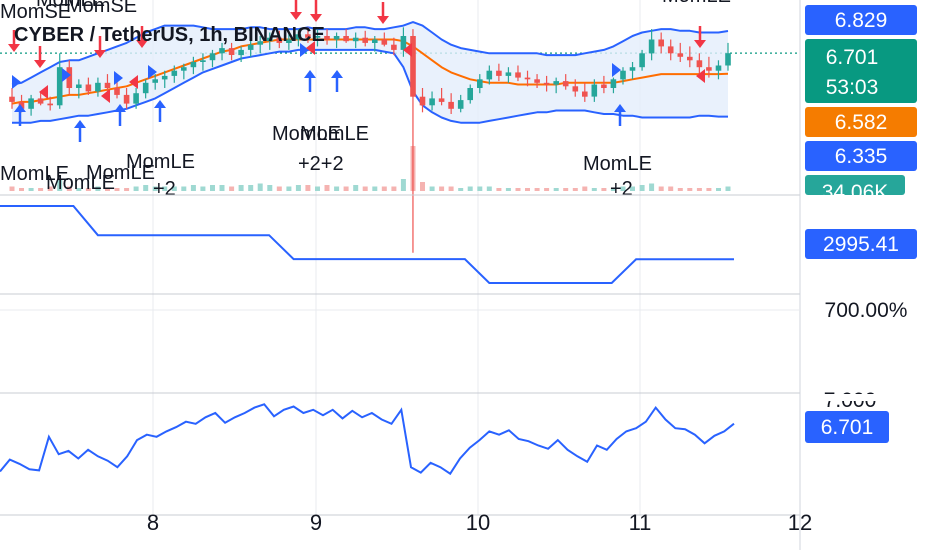 This screenshot has height=550, width=932. What do you see at coordinates (861, 122) in the screenshot?
I see `basis-label: 6.582` at bounding box center [861, 122].